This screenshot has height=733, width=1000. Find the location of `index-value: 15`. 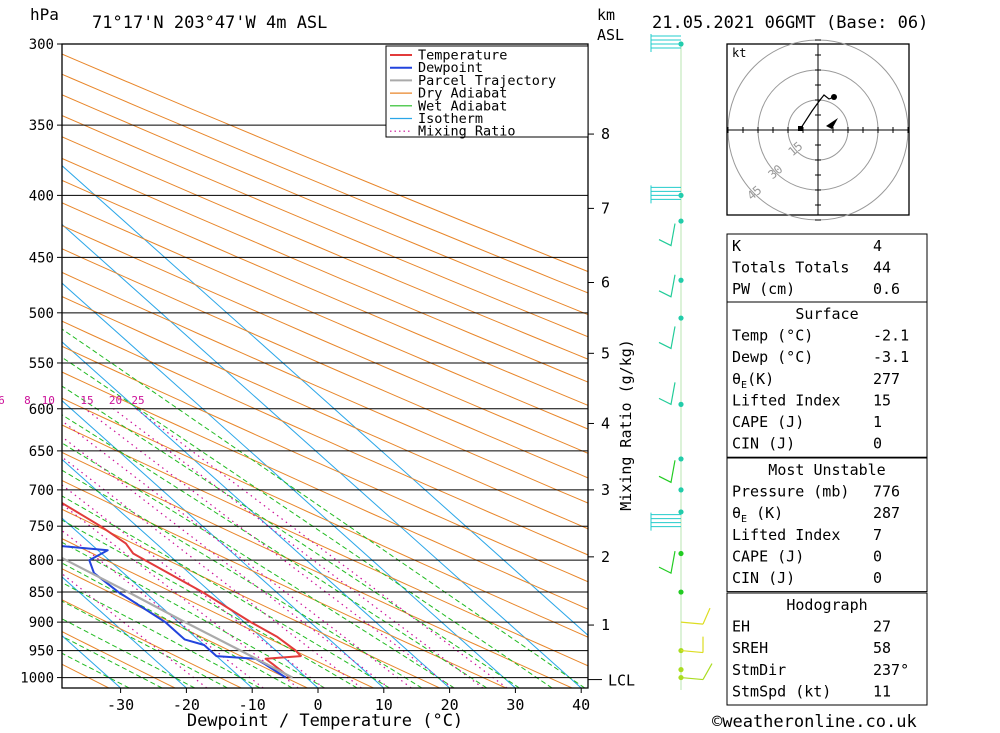

index-value: 15 is located at coordinates (882, 400).